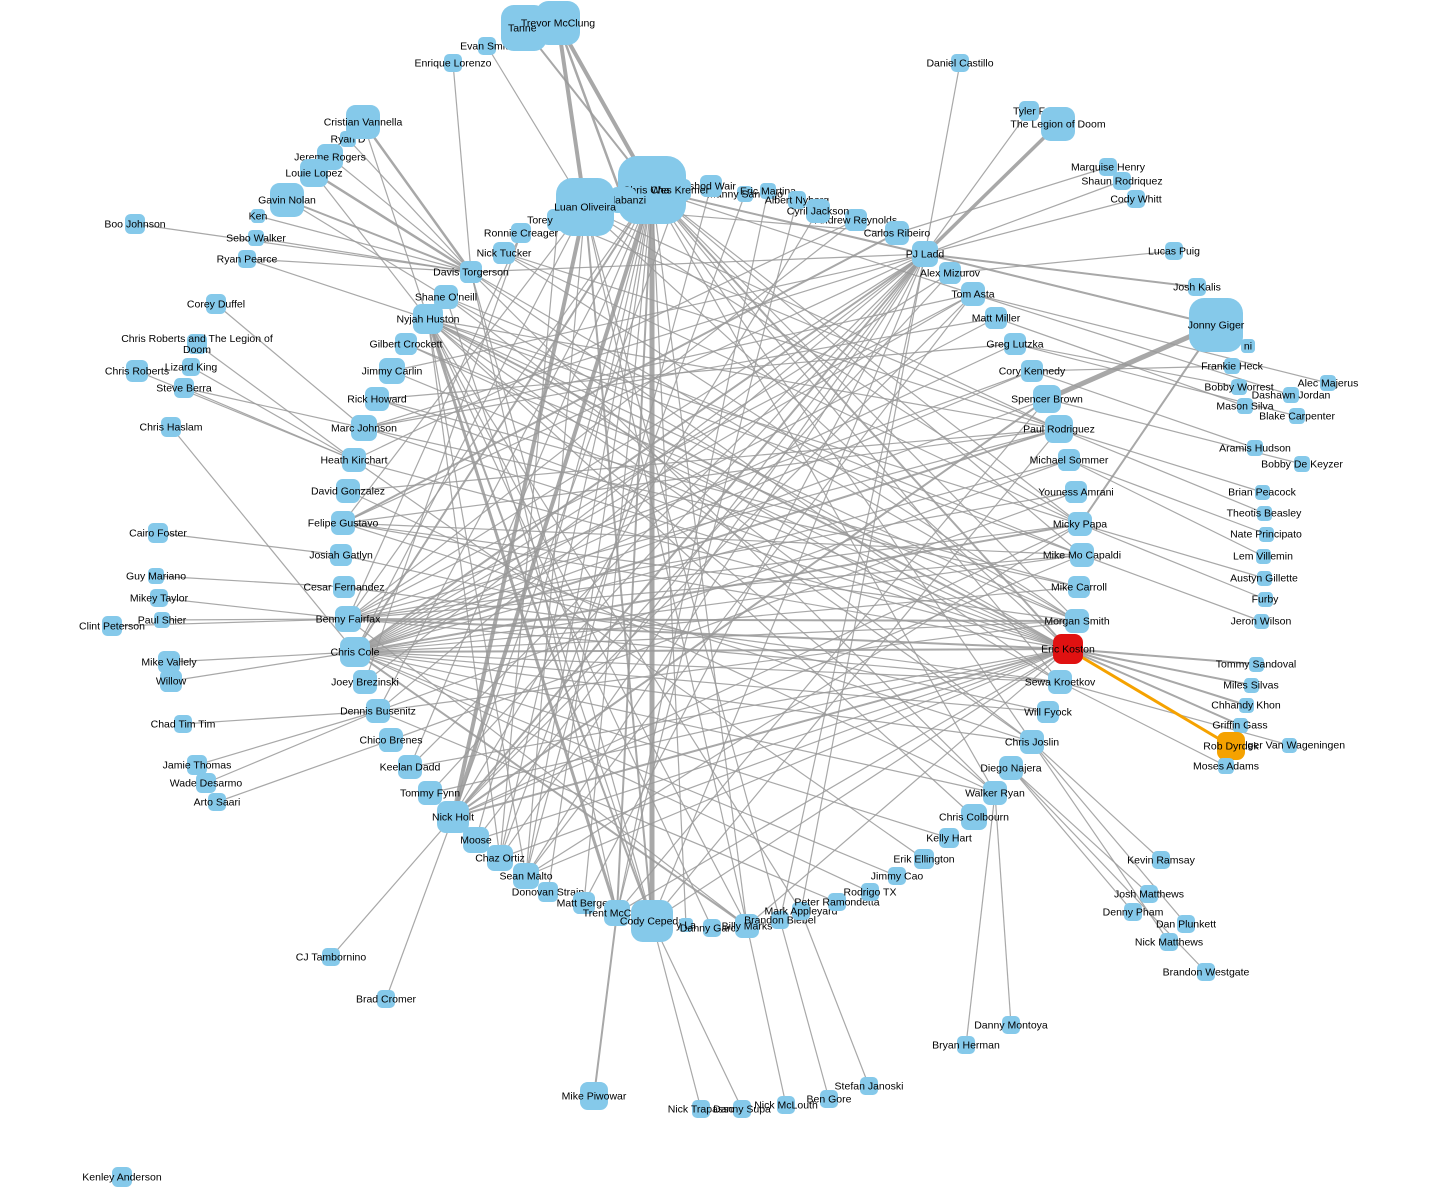 The height and width of the screenshot is (1200, 1440). Describe the element at coordinates (171, 681) in the screenshot. I see `graph-node-willow` at that location.